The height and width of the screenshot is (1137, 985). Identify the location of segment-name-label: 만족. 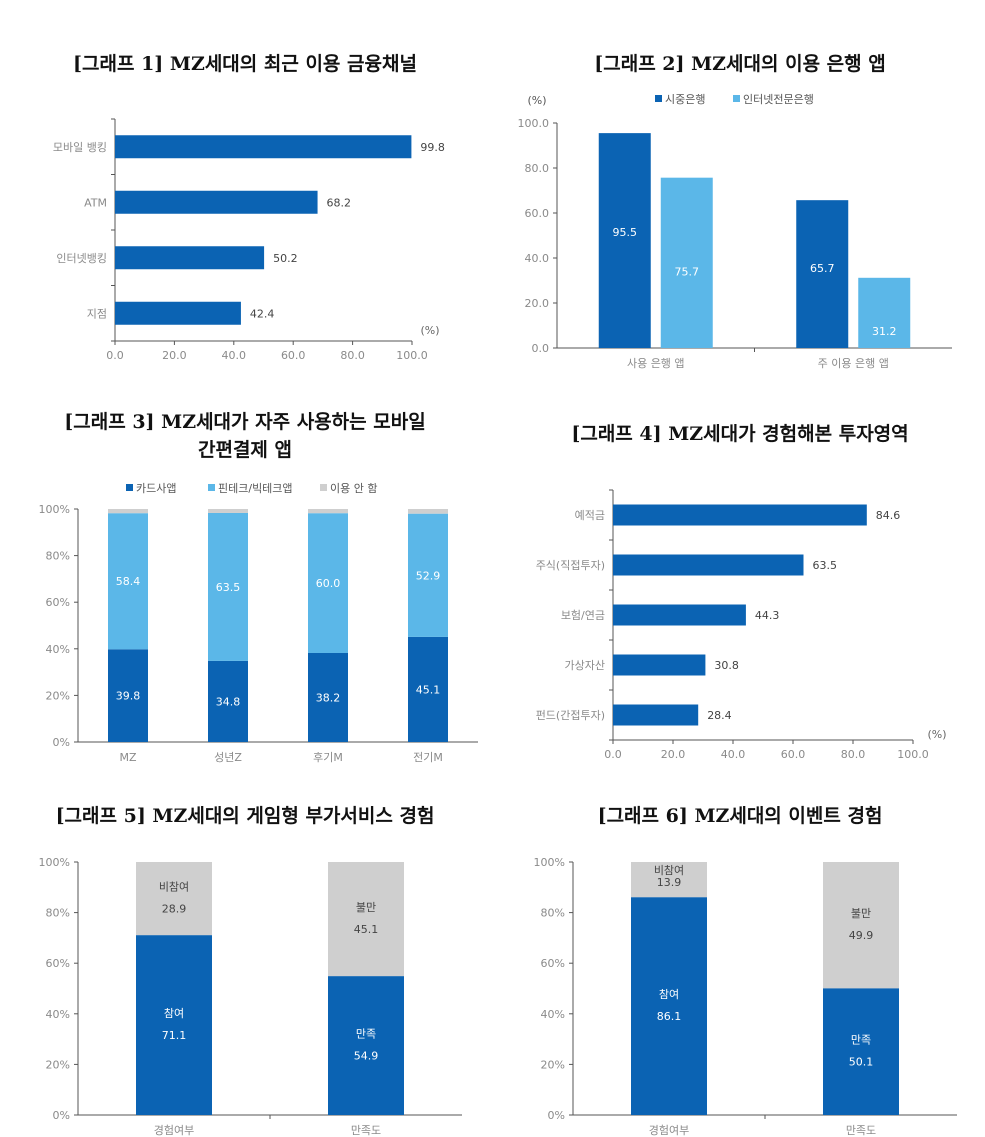
(861, 1040).